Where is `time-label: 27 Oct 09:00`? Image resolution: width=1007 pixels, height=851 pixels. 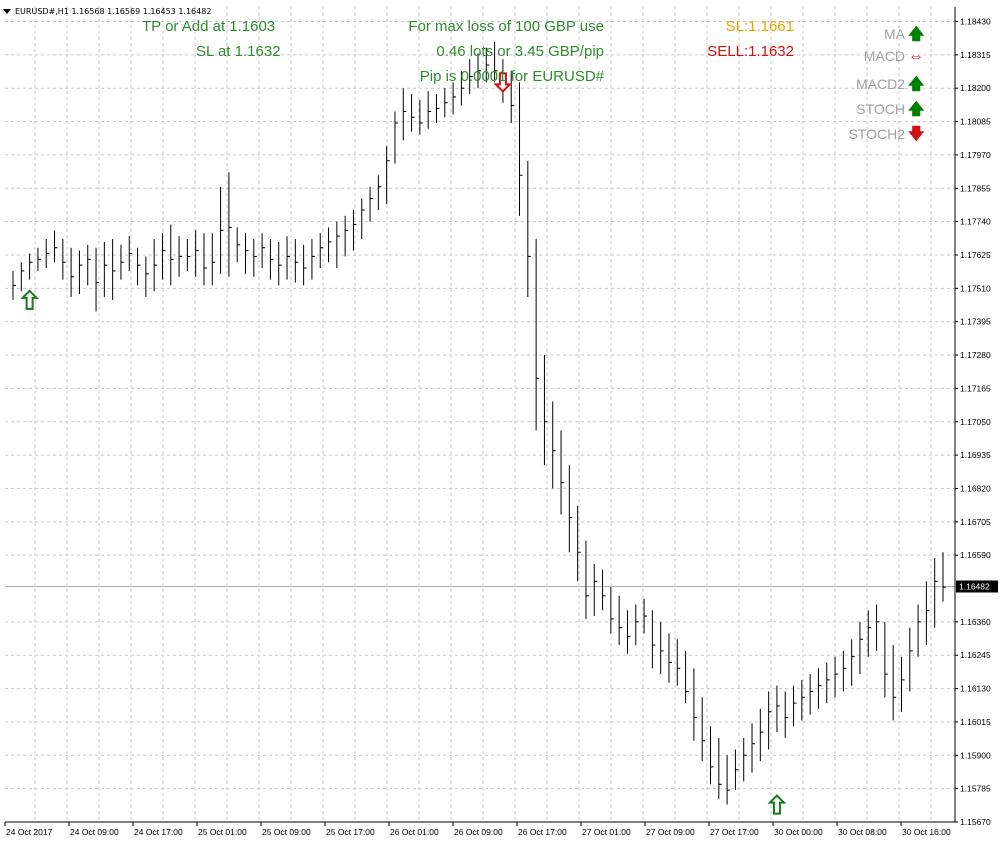
time-label: 27 Oct 09:00 is located at coordinates (670, 832).